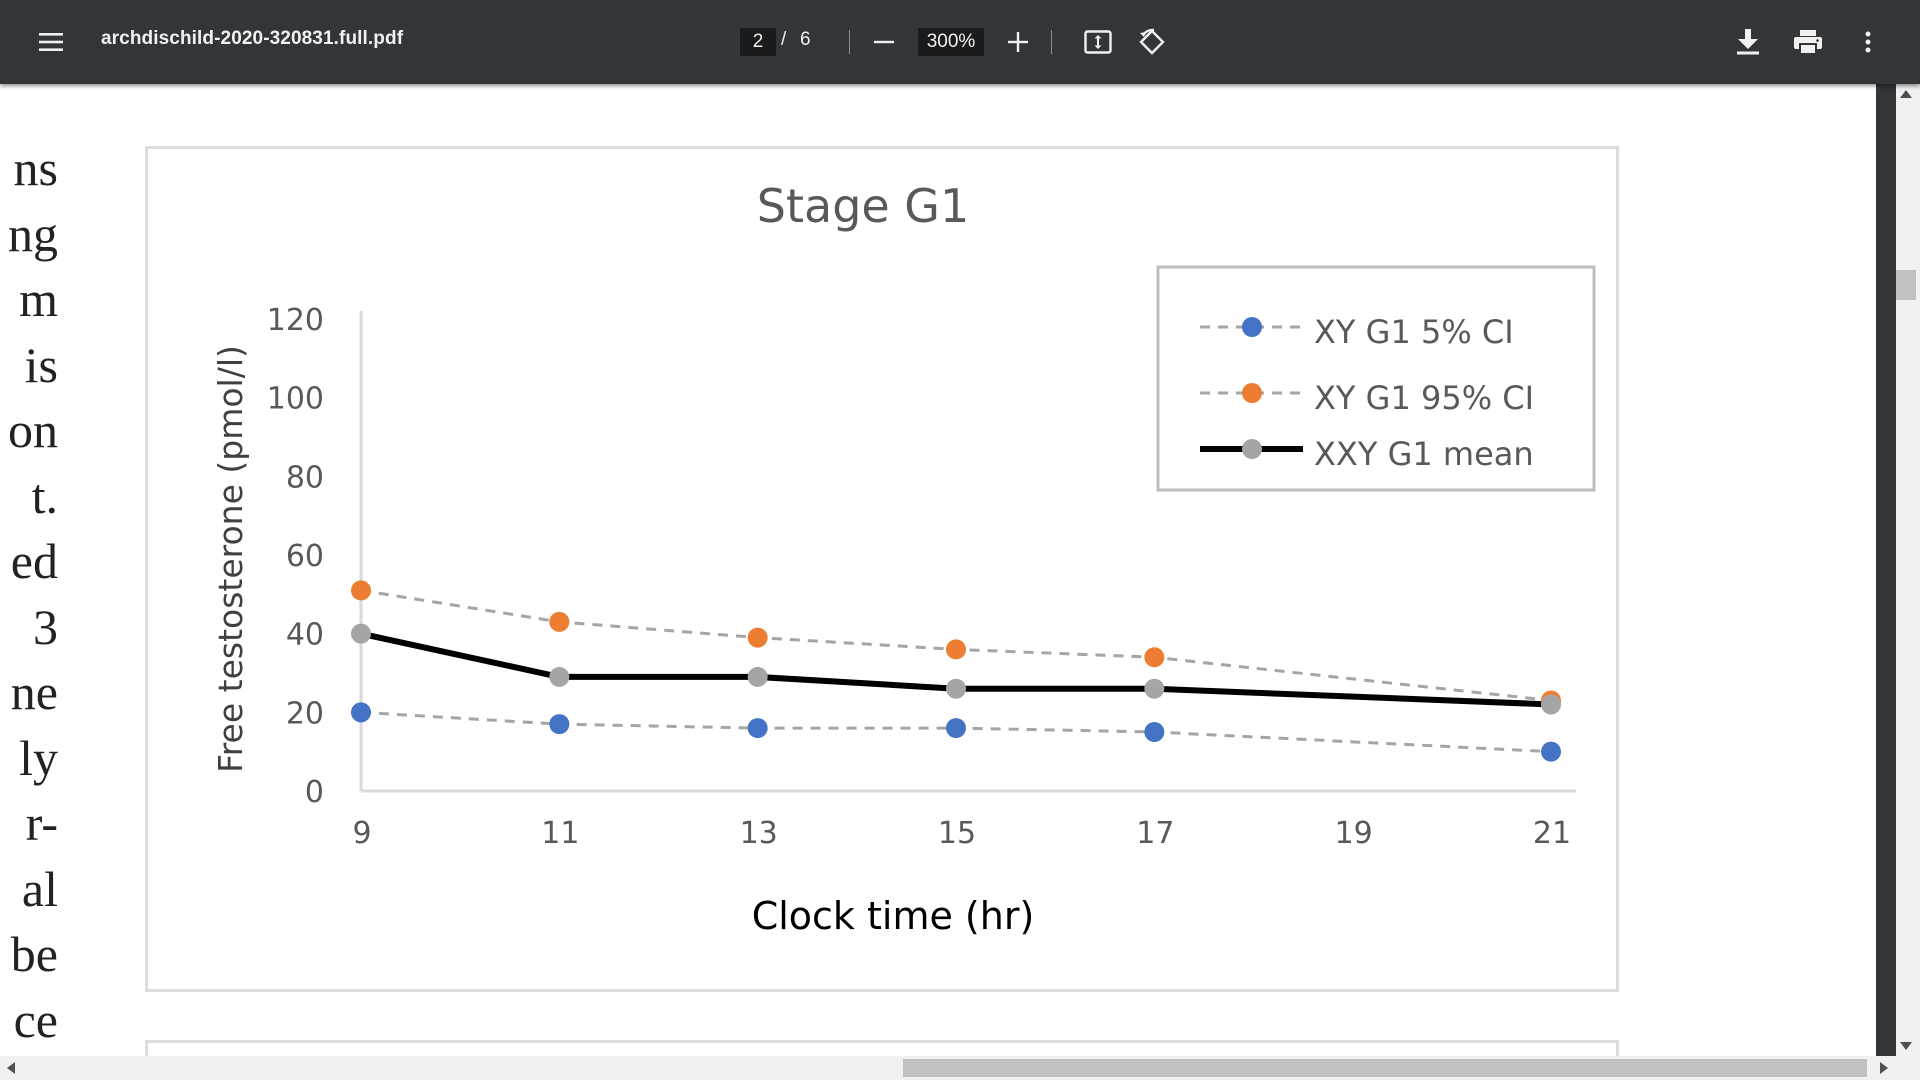 This screenshot has height=1080, width=1920. Describe the element at coordinates (230, 559) in the screenshot. I see `y-axis-label: Free testosterone (pmol/l)` at that location.